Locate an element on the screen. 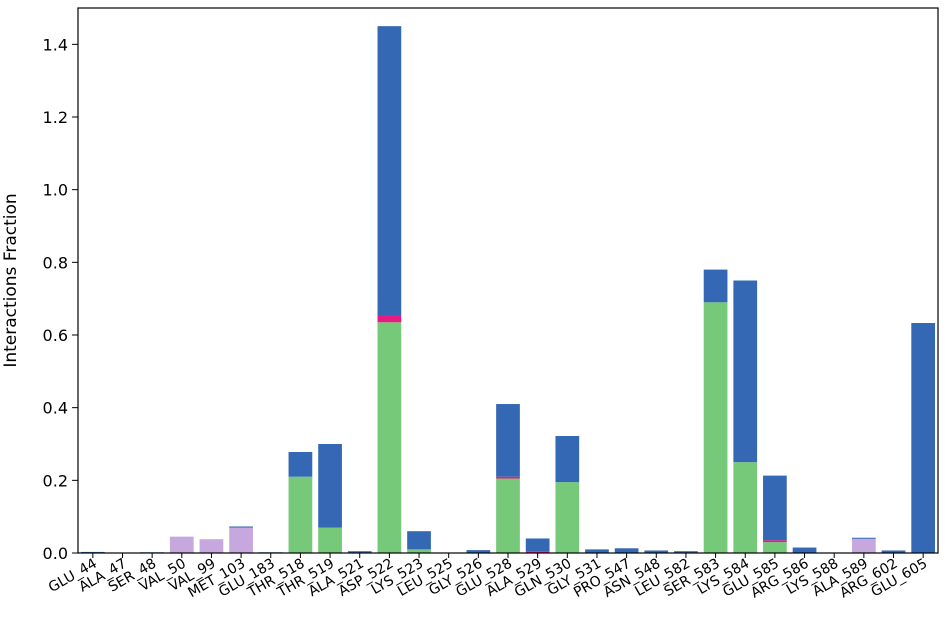 The height and width of the screenshot is (636, 945). bar-segment-ala-521-s3 is located at coordinates (359, 552).